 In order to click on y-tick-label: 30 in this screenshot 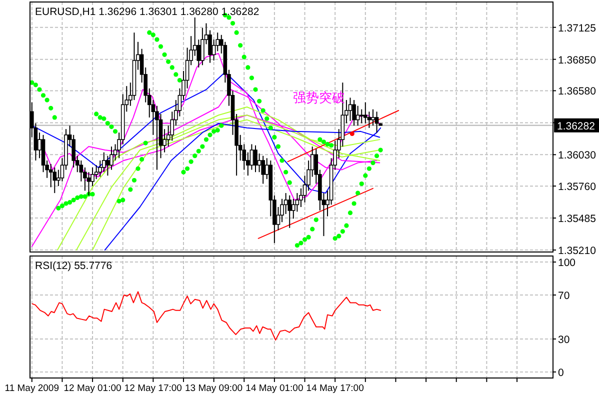, I will do `click(564, 340)`.